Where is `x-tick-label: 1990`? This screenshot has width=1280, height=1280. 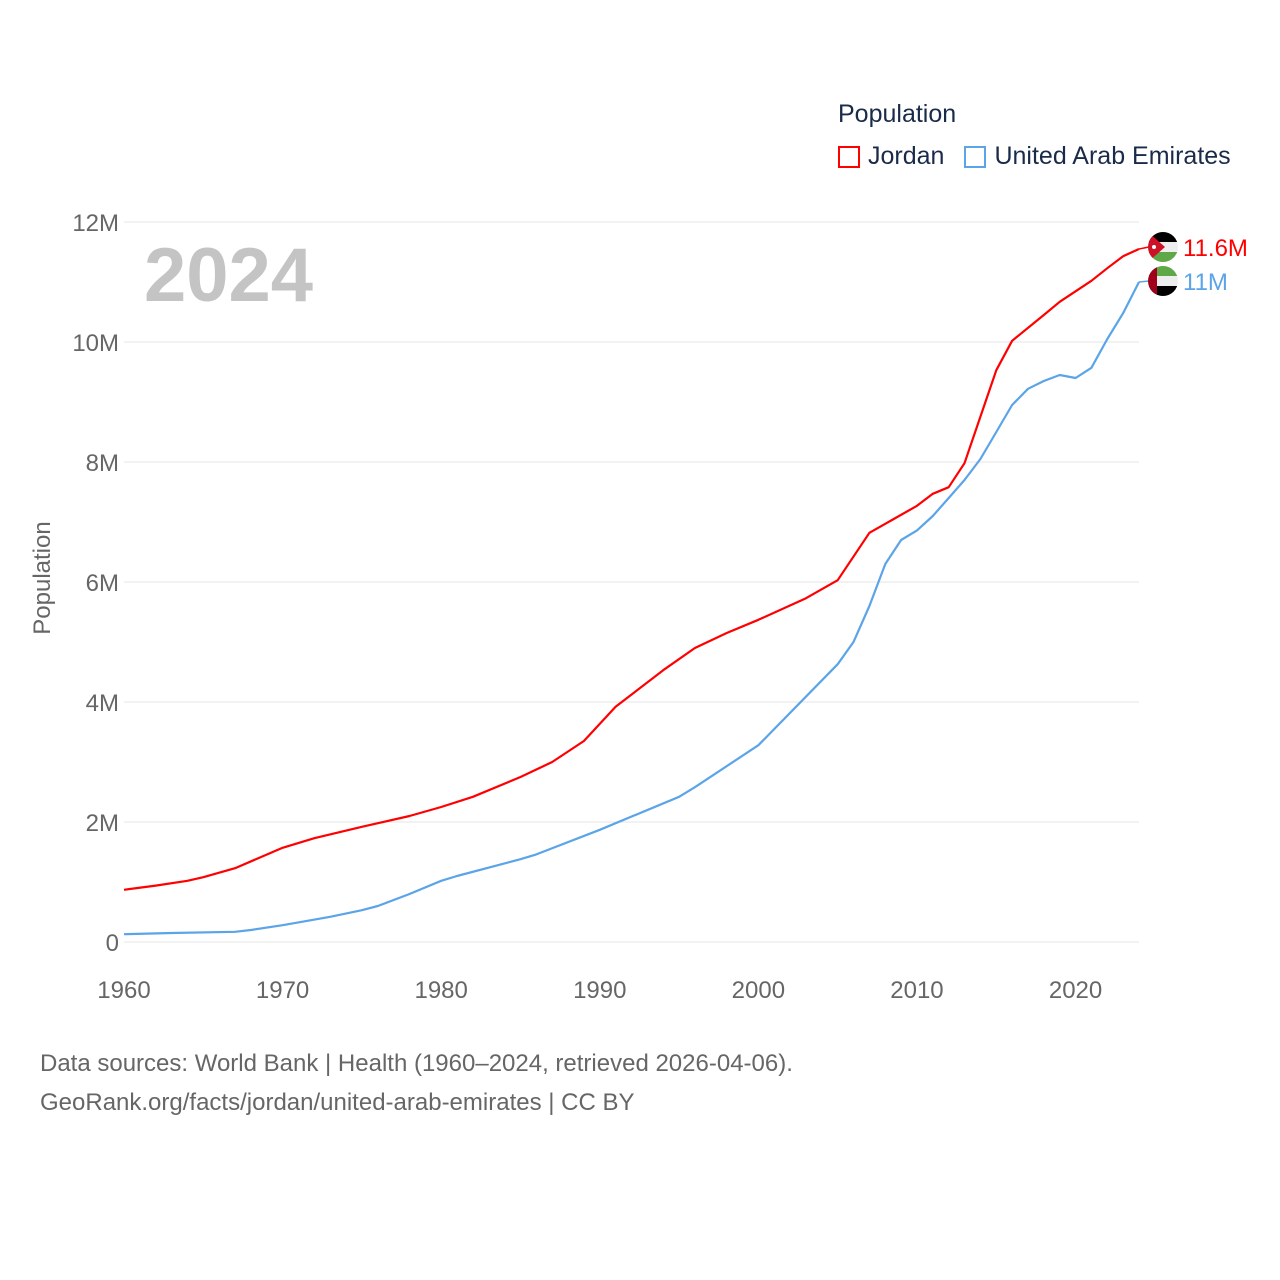
x-tick-label: 1990 is located at coordinates (599, 990).